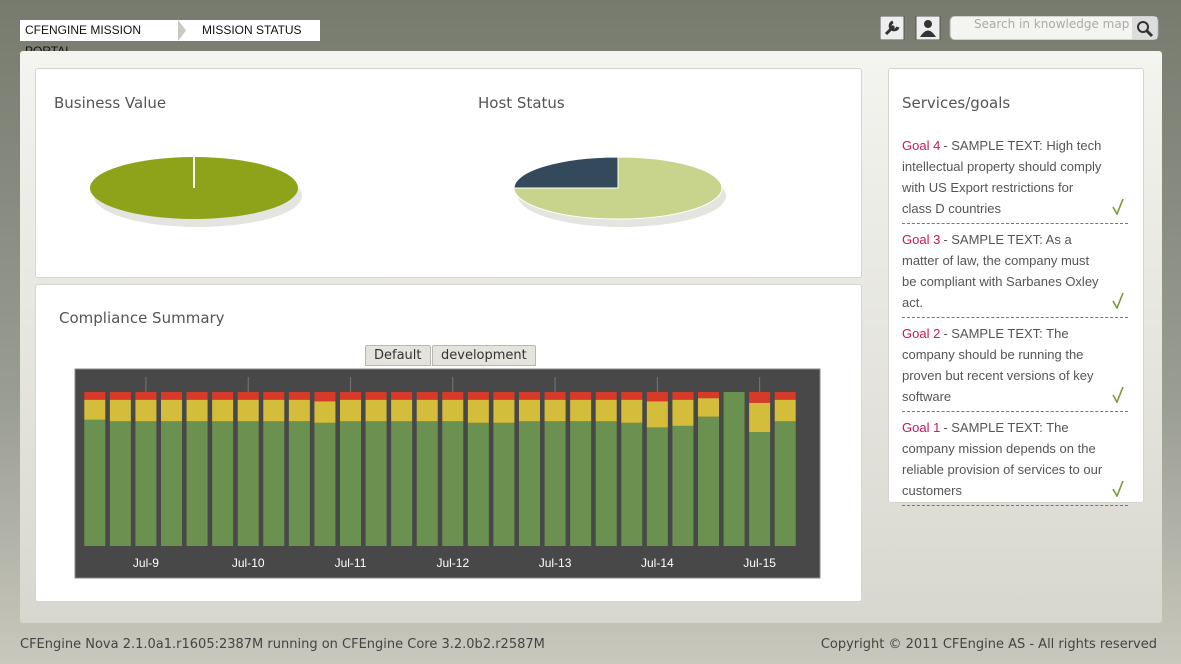 The width and height of the screenshot is (1181, 664). What do you see at coordinates (110, 103) in the screenshot?
I see `pie-title: Business Value` at bounding box center [110, 103].